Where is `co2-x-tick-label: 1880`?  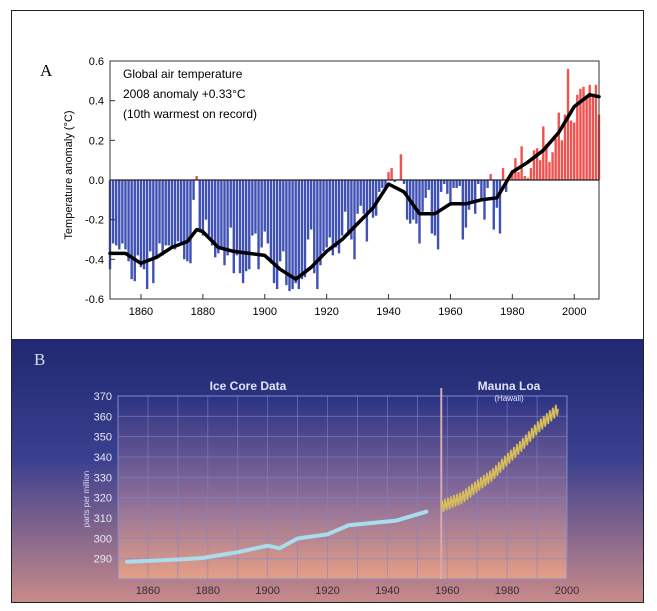
co2-x-tick-label: 1880 is located at coordinates (208, 591).